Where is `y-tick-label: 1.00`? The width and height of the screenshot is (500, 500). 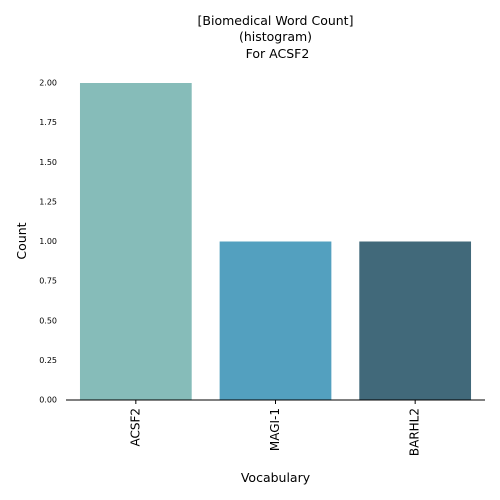 y-tick-label: 1.00 is located at coordinates (48, 241).